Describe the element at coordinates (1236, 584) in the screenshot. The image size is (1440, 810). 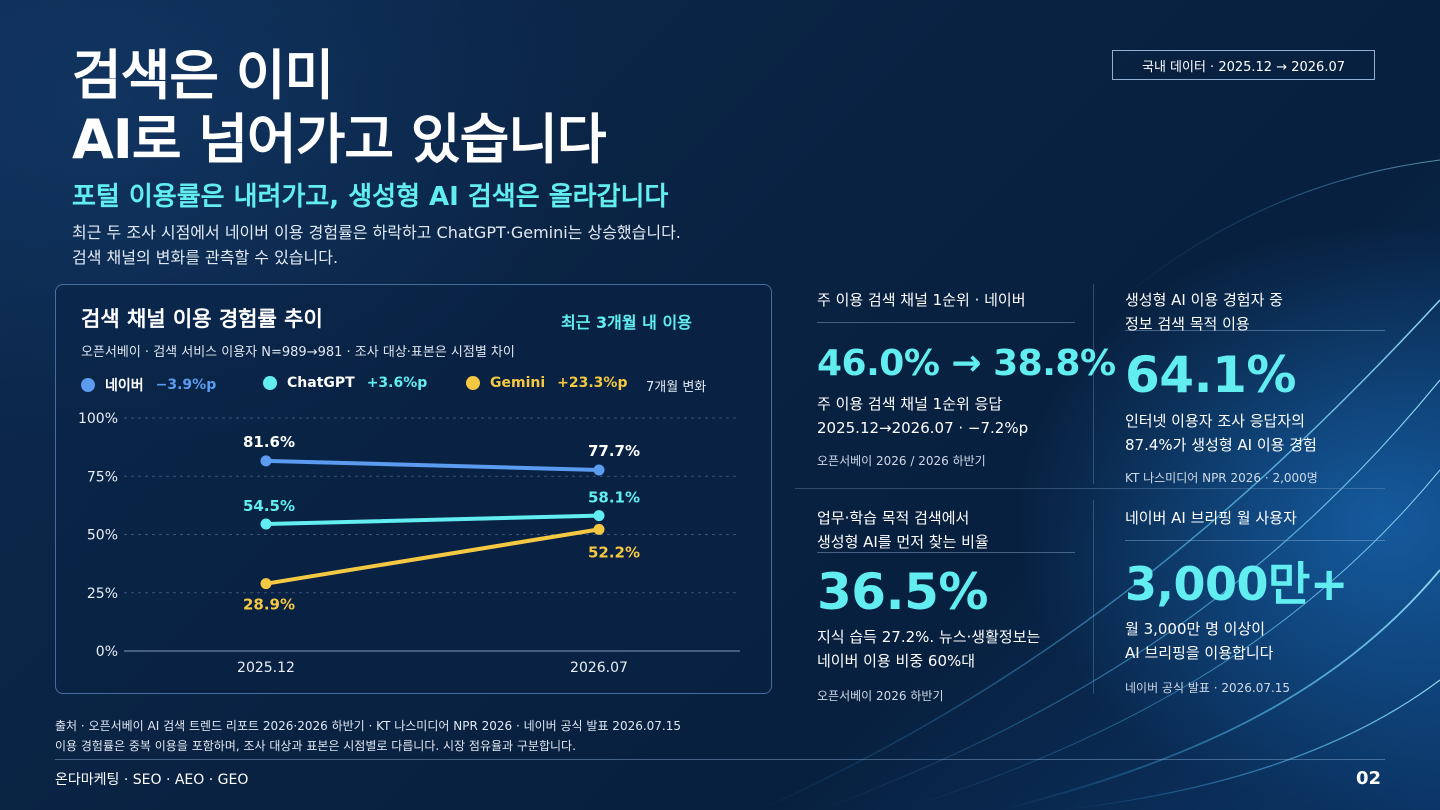
I see `kpi-value: 3,000만+` at that location.